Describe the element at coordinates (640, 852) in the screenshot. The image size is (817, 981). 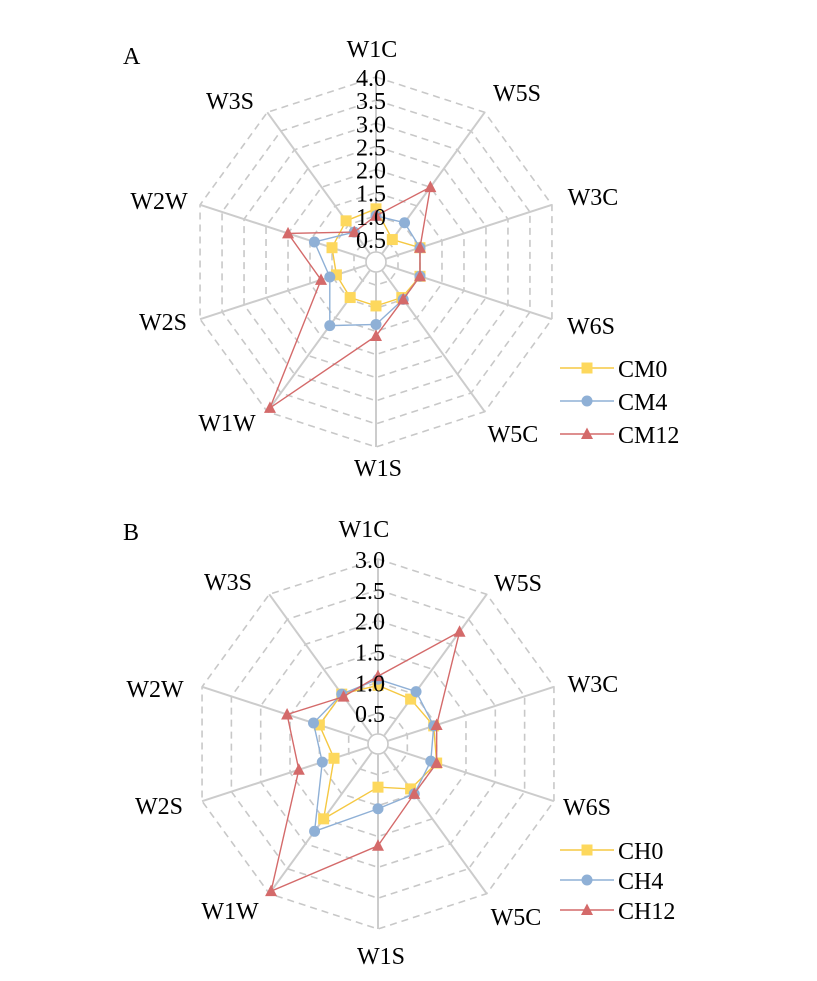
I see `legend-label: CH0` at that location.